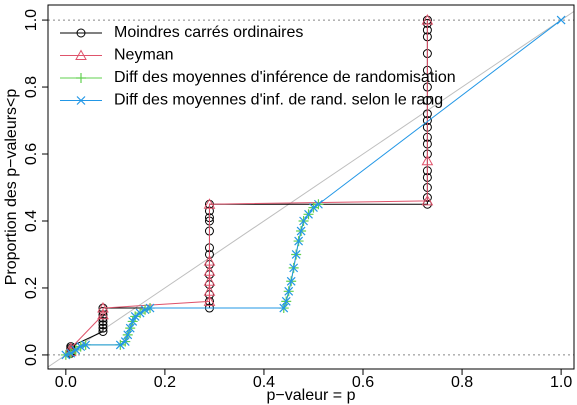  I want to click on x-tick-label: 0.2, so click(165, 382).